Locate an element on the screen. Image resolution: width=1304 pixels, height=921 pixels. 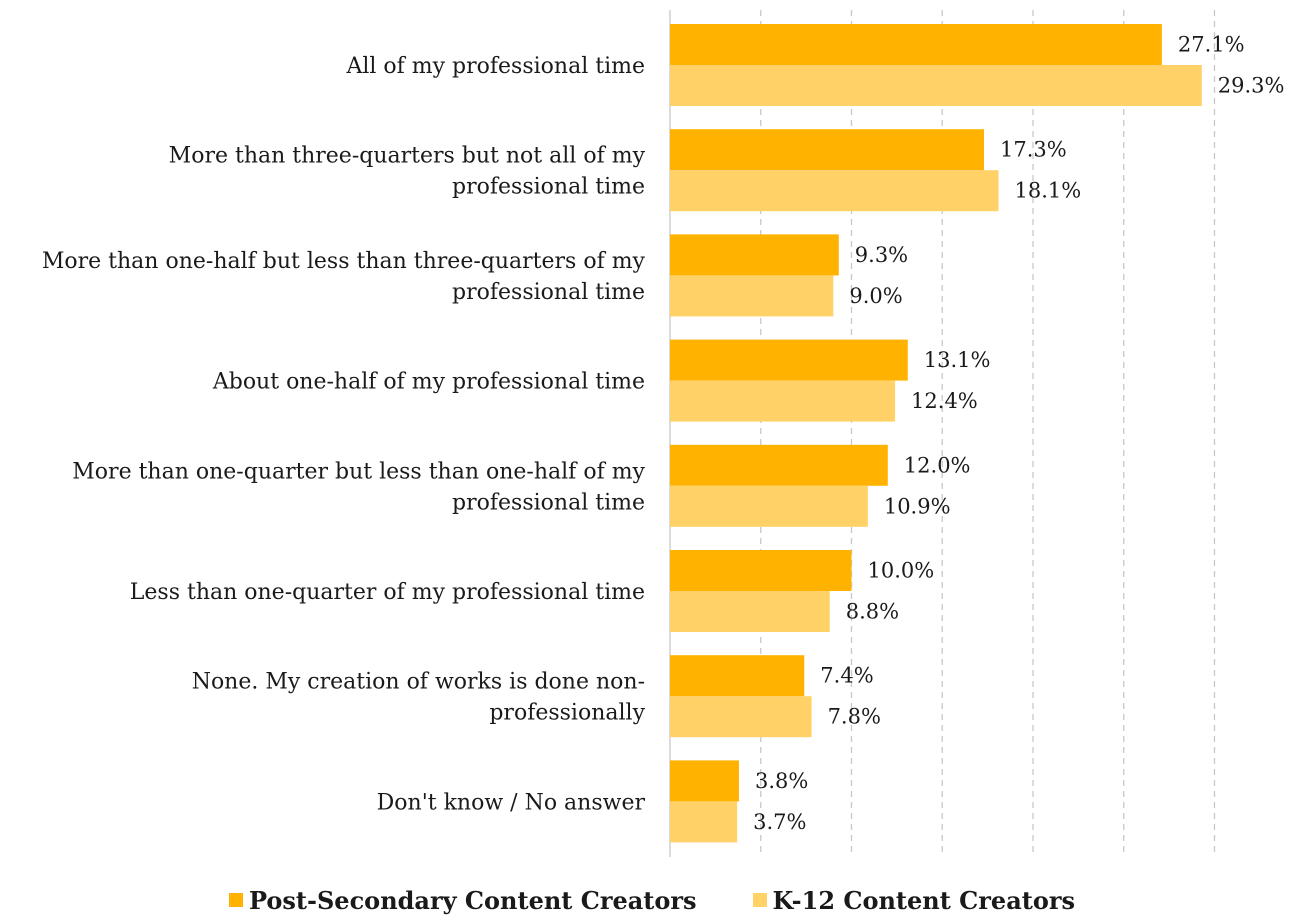
value-label-post-secondary: 13.1% is located at coordinates (957, 360).